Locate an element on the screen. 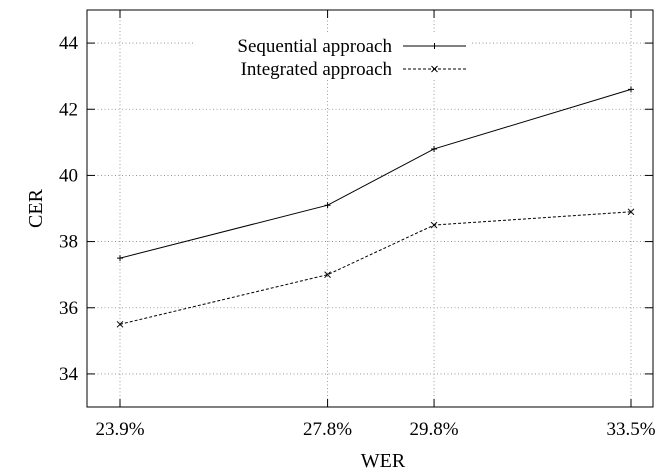  y-tick-label: 34 is located at coordinates (69, 374).